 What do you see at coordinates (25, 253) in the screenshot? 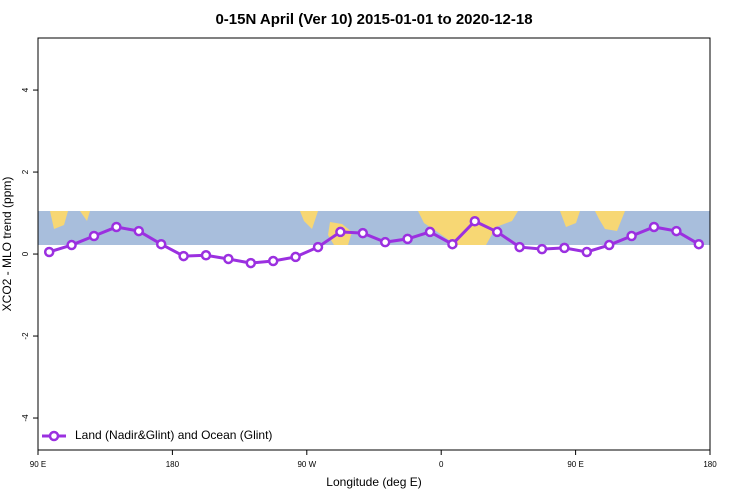
I see `y-tick-label: 0` at bounding box center [25, 253].